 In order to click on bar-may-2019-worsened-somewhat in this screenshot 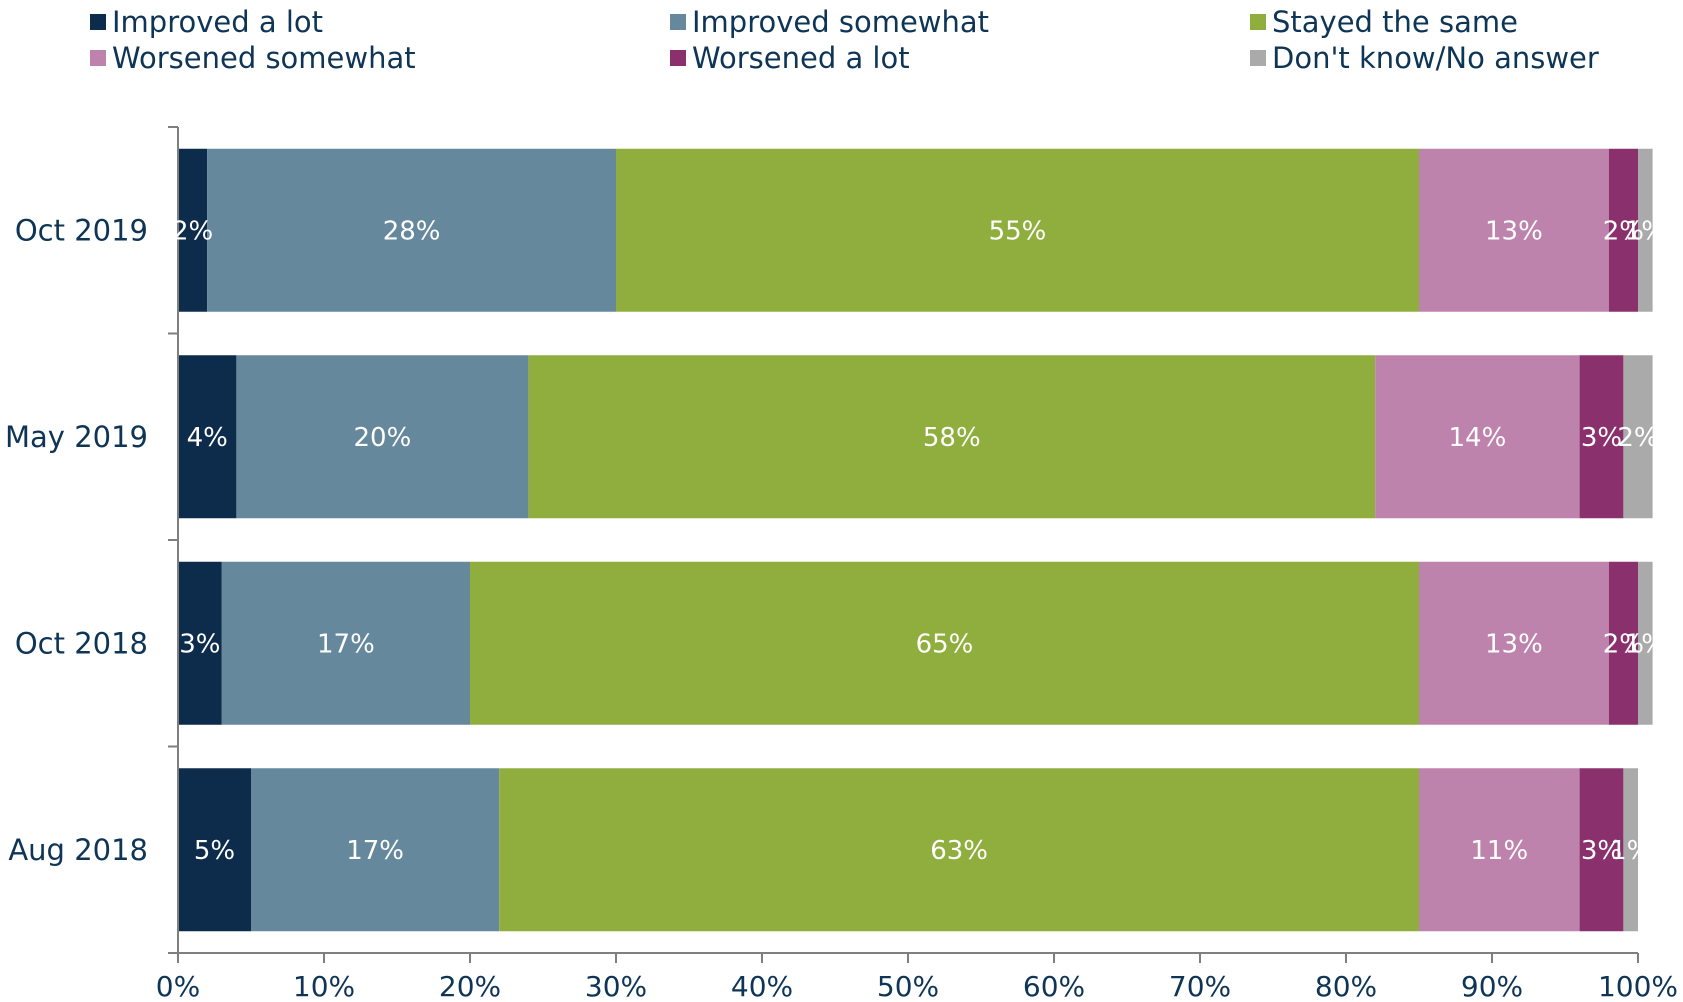, I will do `click(1477, 437)`.